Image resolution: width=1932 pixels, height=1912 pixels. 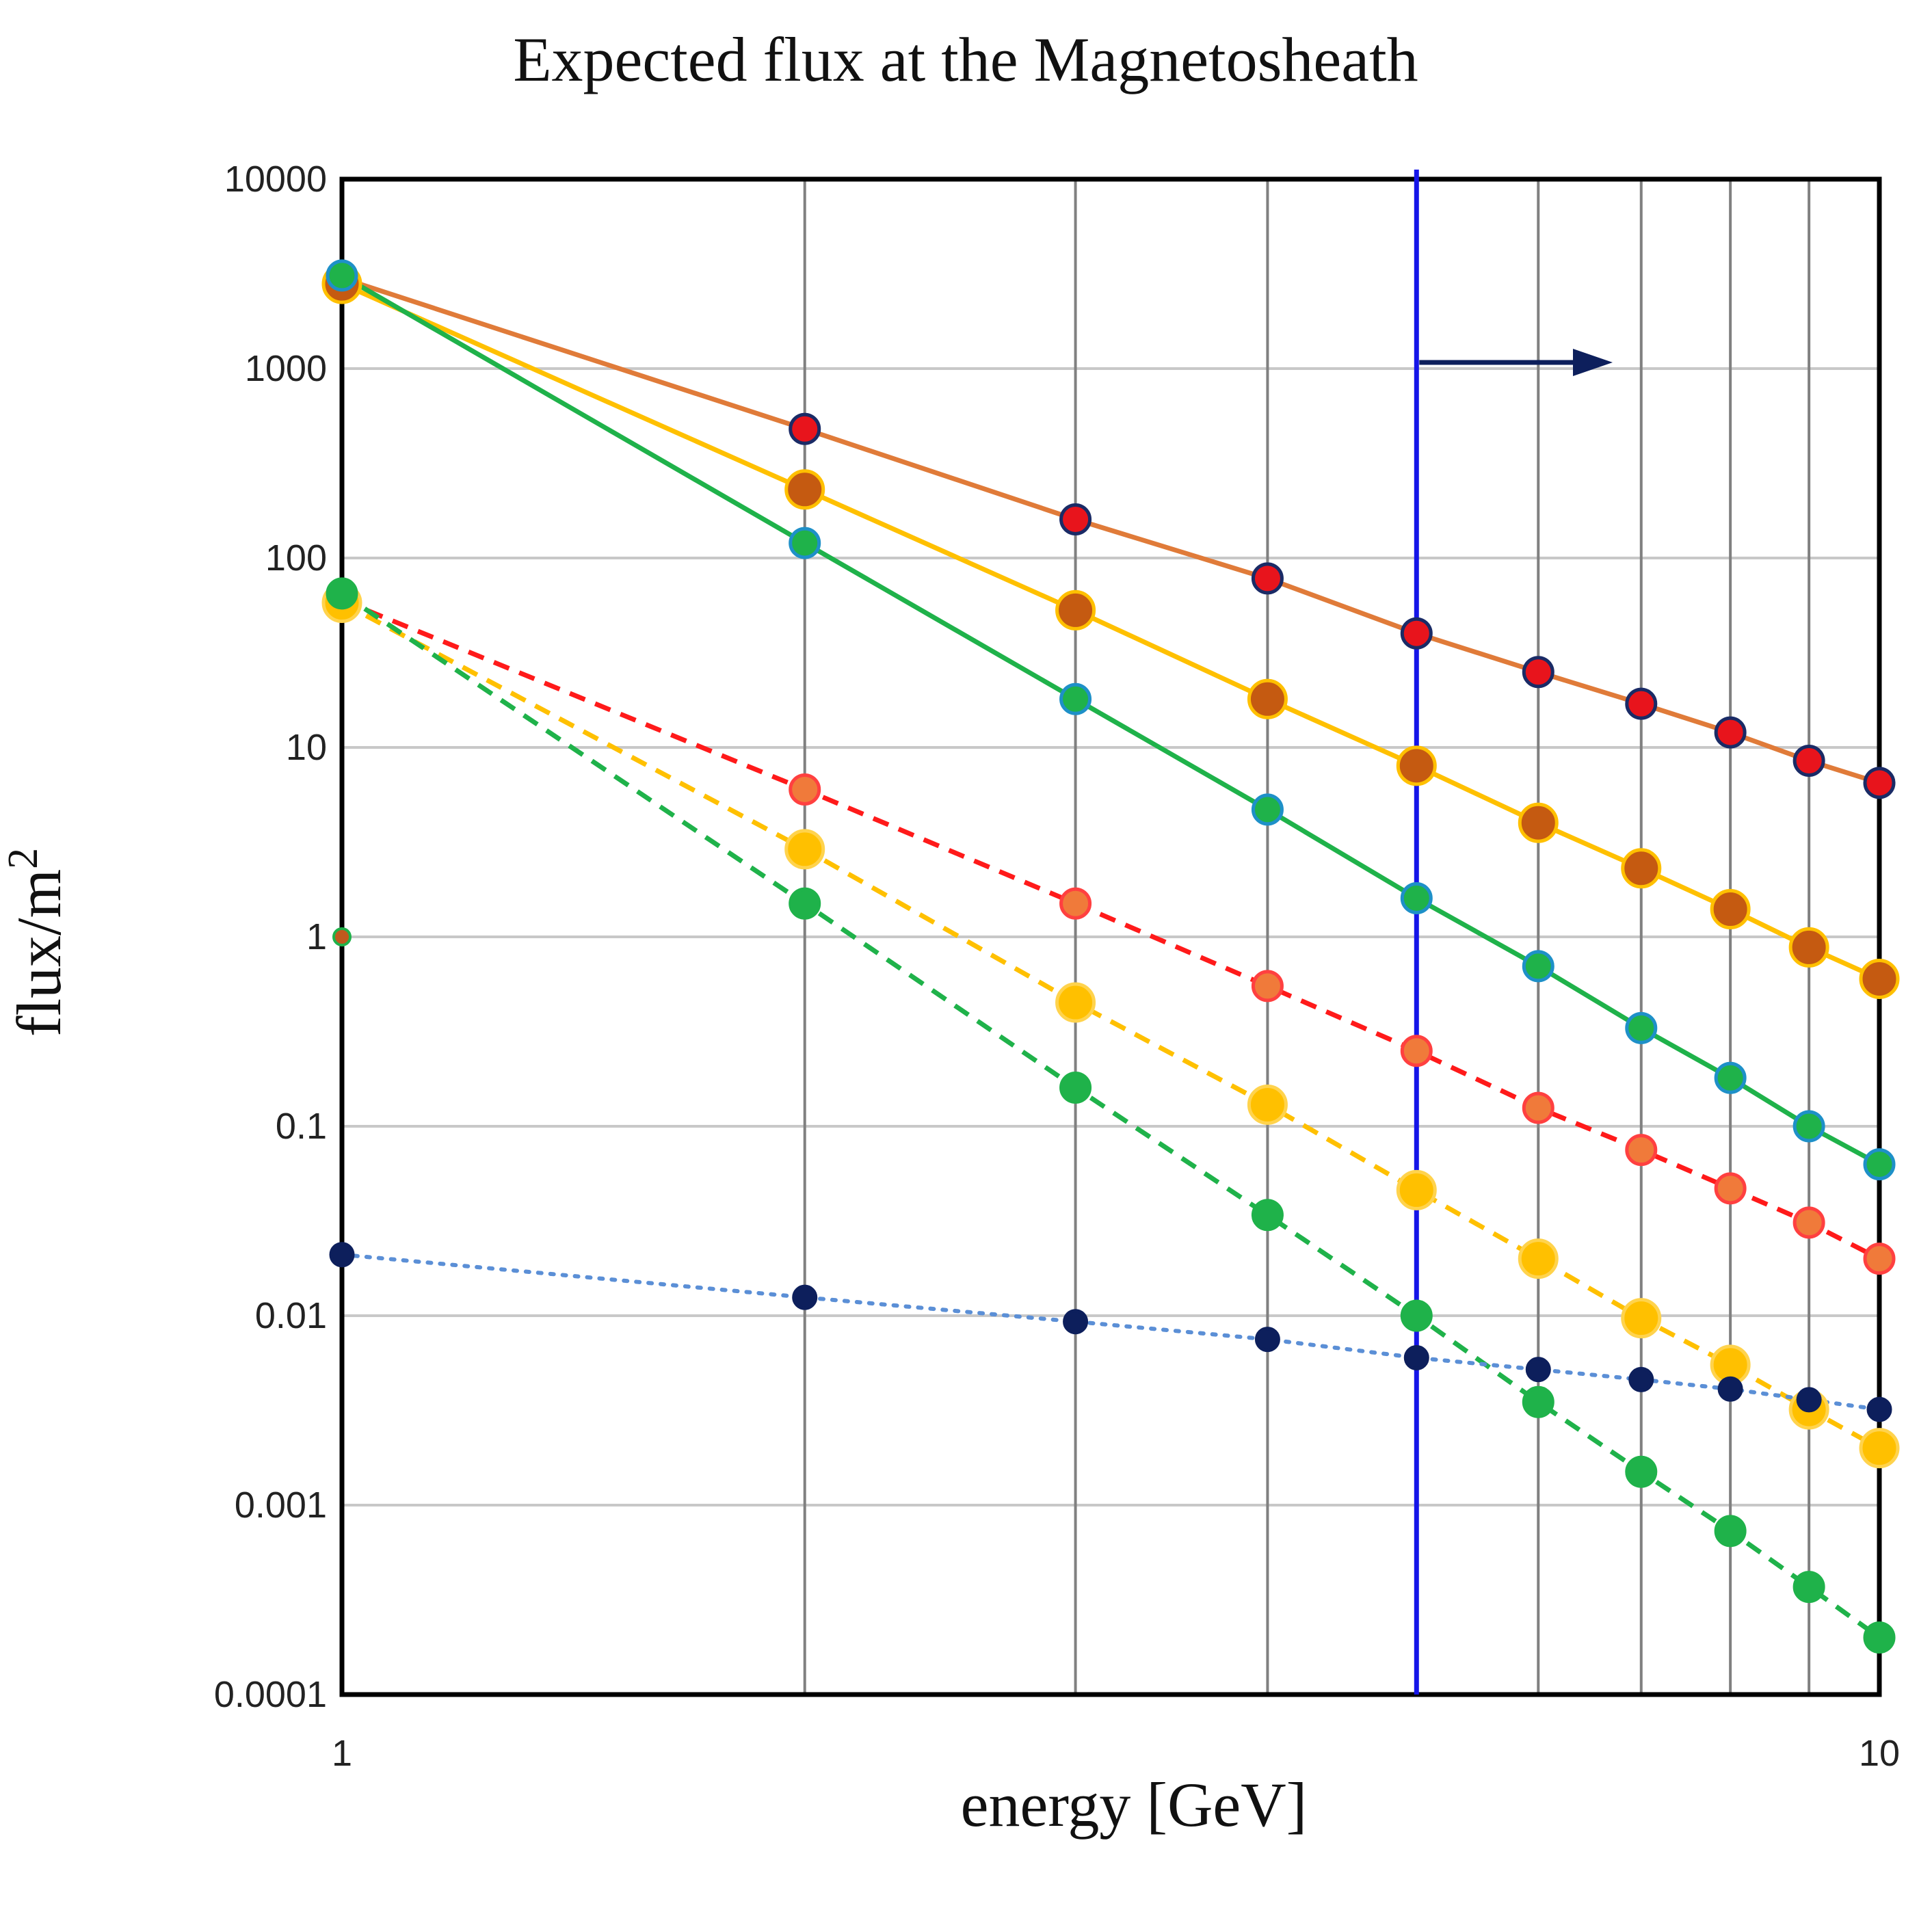 I want to click on y-axis-label: flux/m2, so click(x=37, y=942).